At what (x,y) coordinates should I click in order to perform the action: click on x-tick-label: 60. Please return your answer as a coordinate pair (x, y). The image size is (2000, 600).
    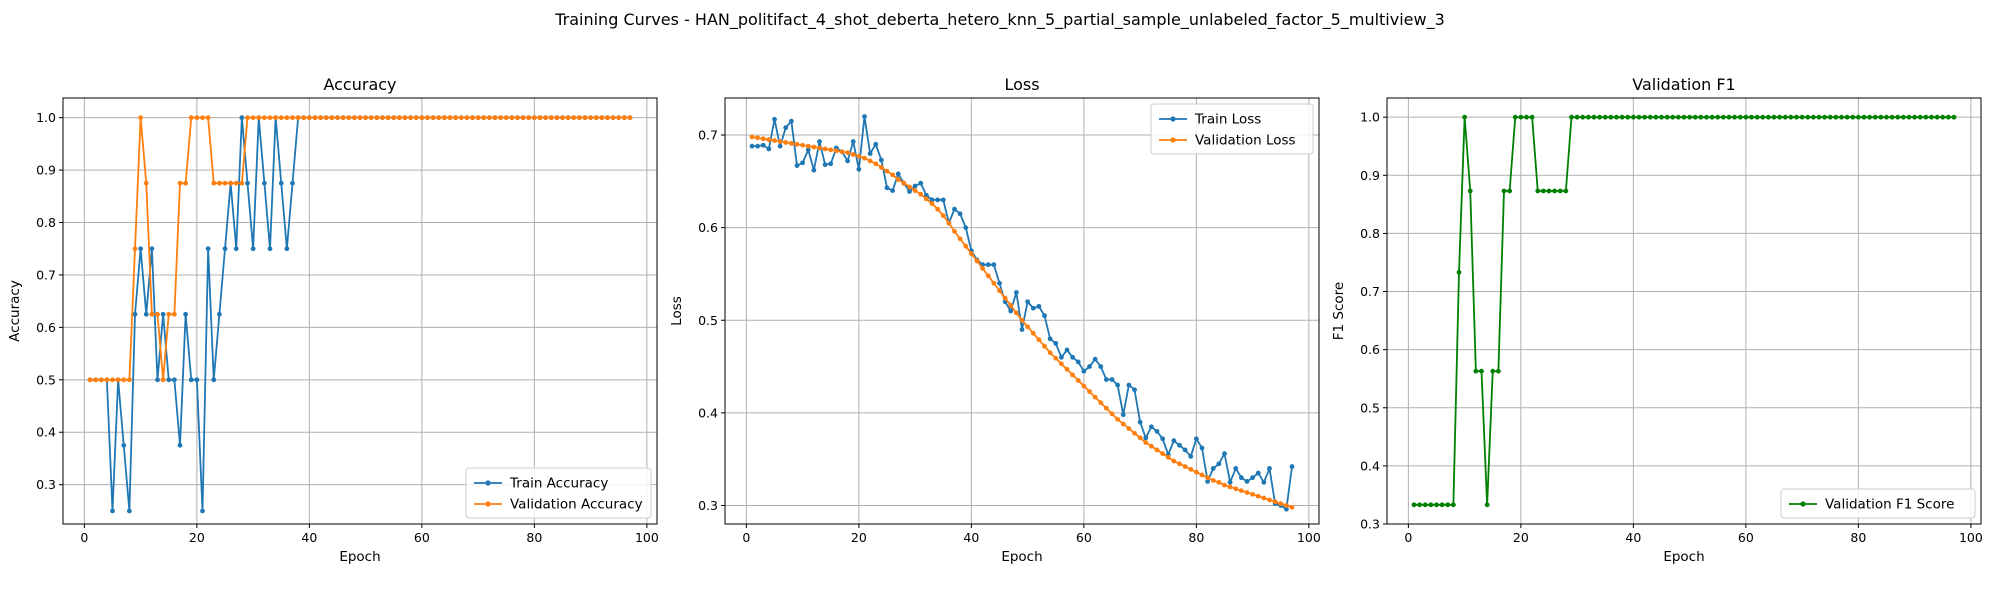
    Looking at the image, I should click on (1084, 537).